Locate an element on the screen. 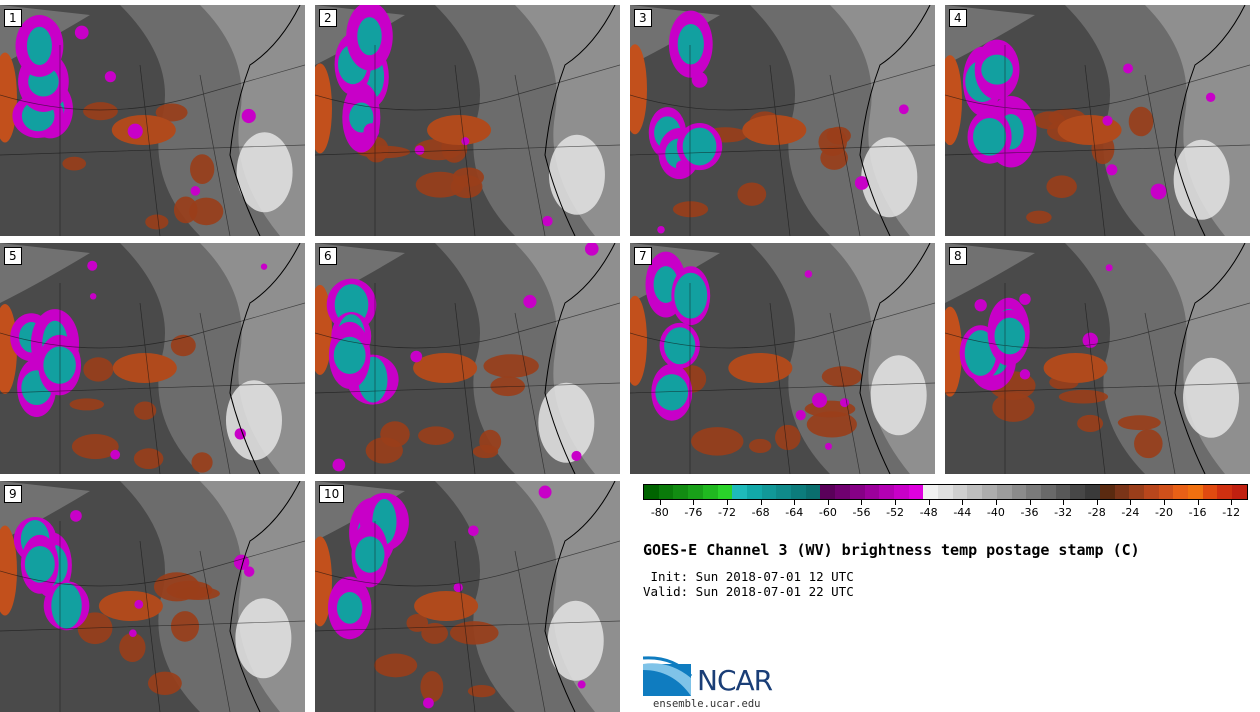  map-panel-6: 6 is located at coordinates (467, 358).